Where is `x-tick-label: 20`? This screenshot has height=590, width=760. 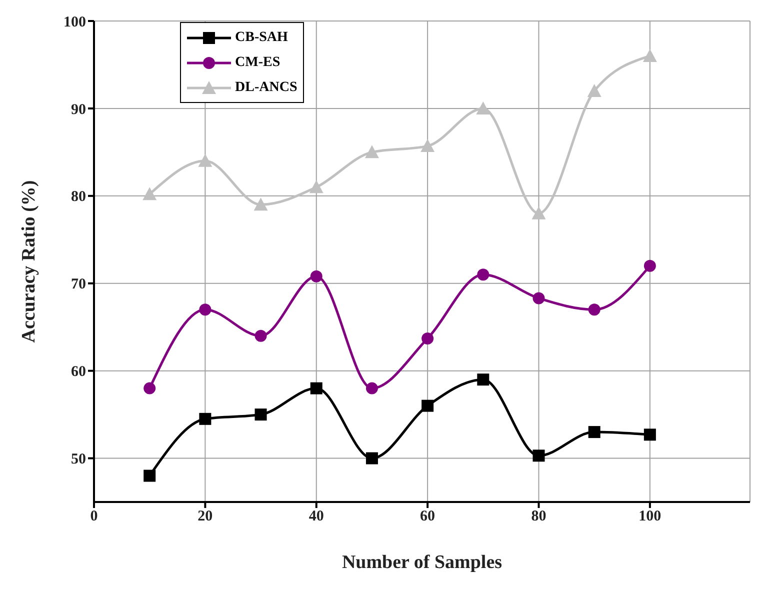 x-tick-label: 20 is located at coordinates (205, 516).